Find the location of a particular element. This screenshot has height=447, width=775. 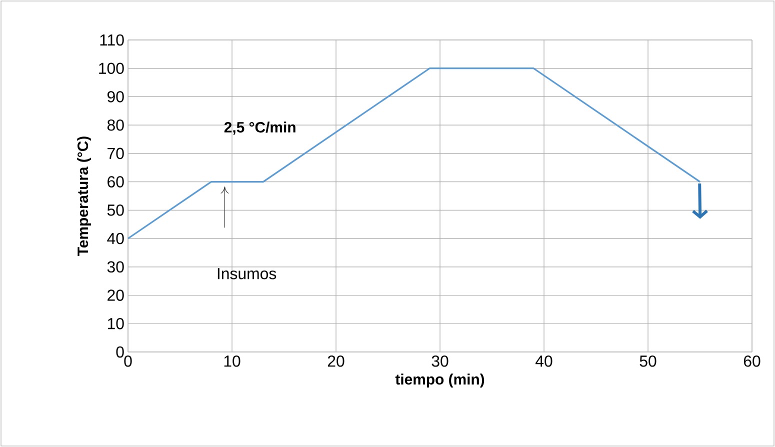

x-axis-title: tiempo (min) is located at coordinates (439, 381).